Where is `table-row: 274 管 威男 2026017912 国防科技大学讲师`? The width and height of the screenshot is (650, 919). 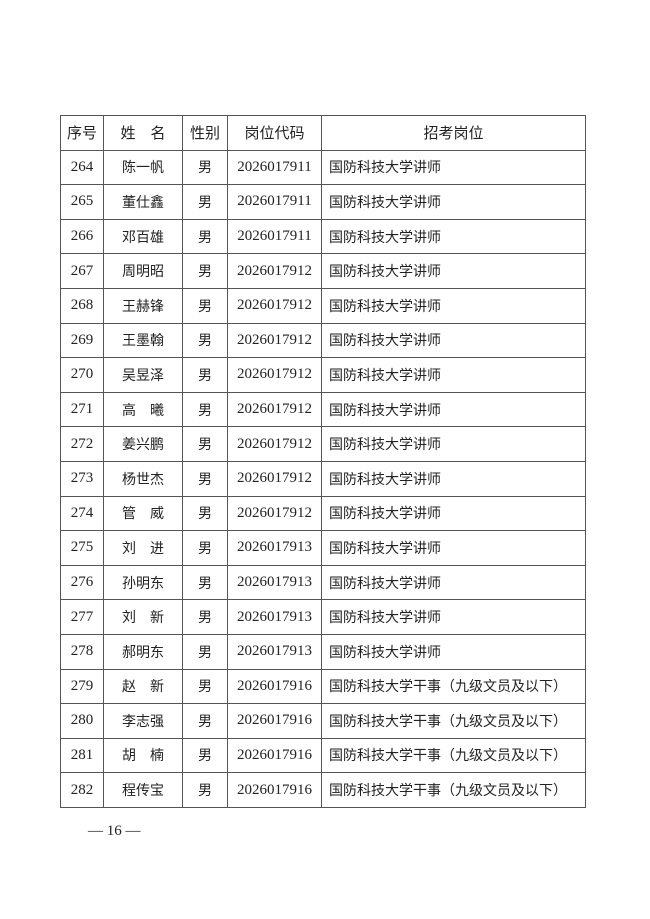 table-row: 274 管 威男 2026017912 国防科技大学讲师 is located at coordinates (323, 513).